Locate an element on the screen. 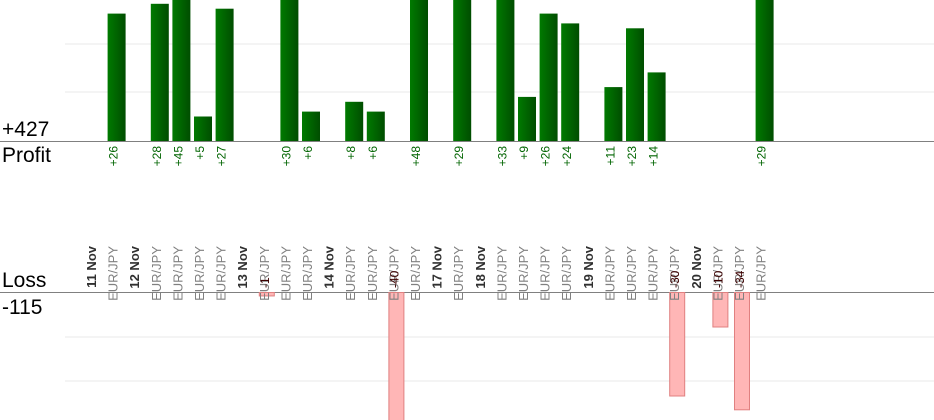  loss-total-label: -115 is located at coordinates (22, 307).